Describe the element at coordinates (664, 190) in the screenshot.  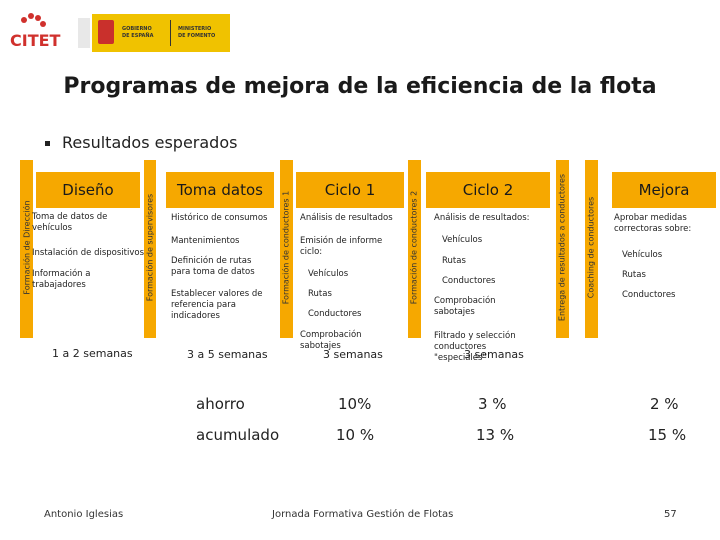
I see `heading-mejora: Mejora` at that location.